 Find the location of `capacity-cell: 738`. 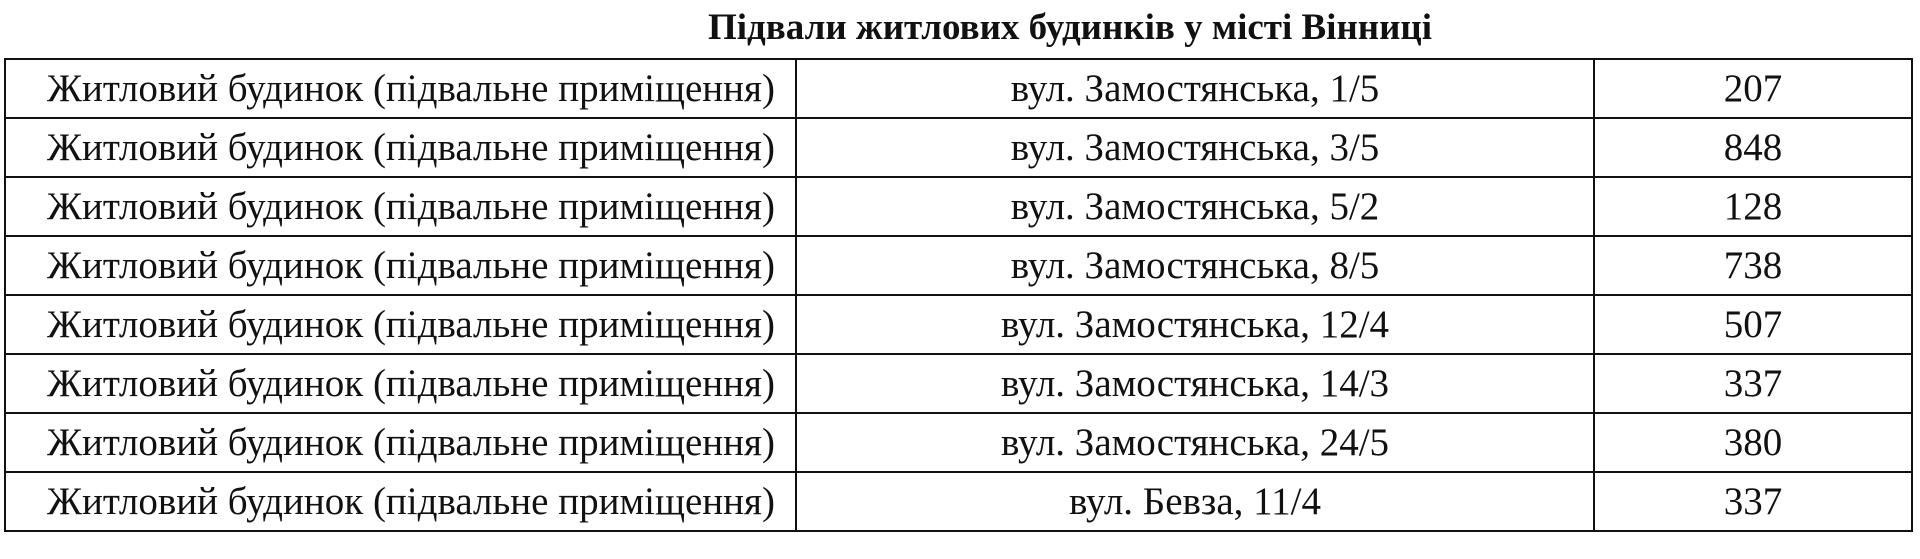

capacity-cell: 738 is located at coordinates (1753, 265).